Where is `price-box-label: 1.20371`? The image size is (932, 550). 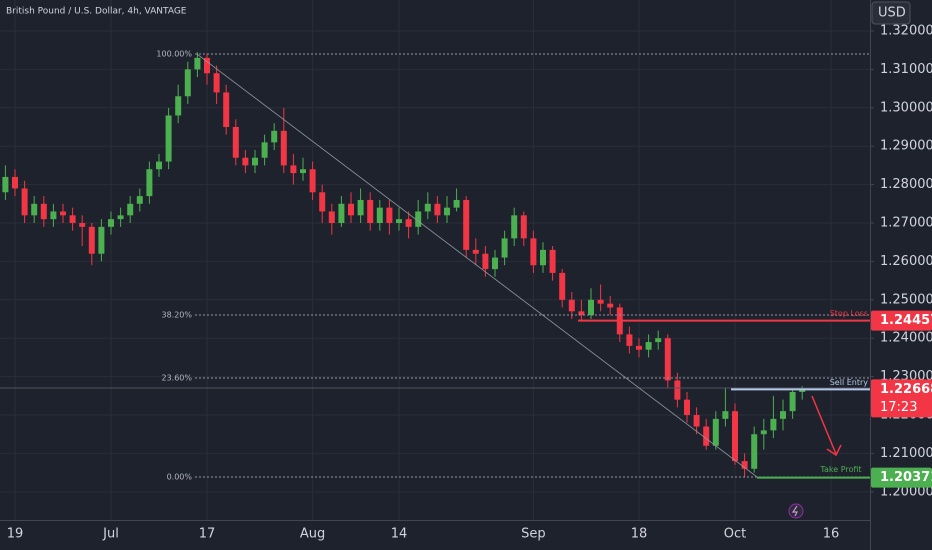 price-box-label: 1.20371 is located at coordinates (906, 477).